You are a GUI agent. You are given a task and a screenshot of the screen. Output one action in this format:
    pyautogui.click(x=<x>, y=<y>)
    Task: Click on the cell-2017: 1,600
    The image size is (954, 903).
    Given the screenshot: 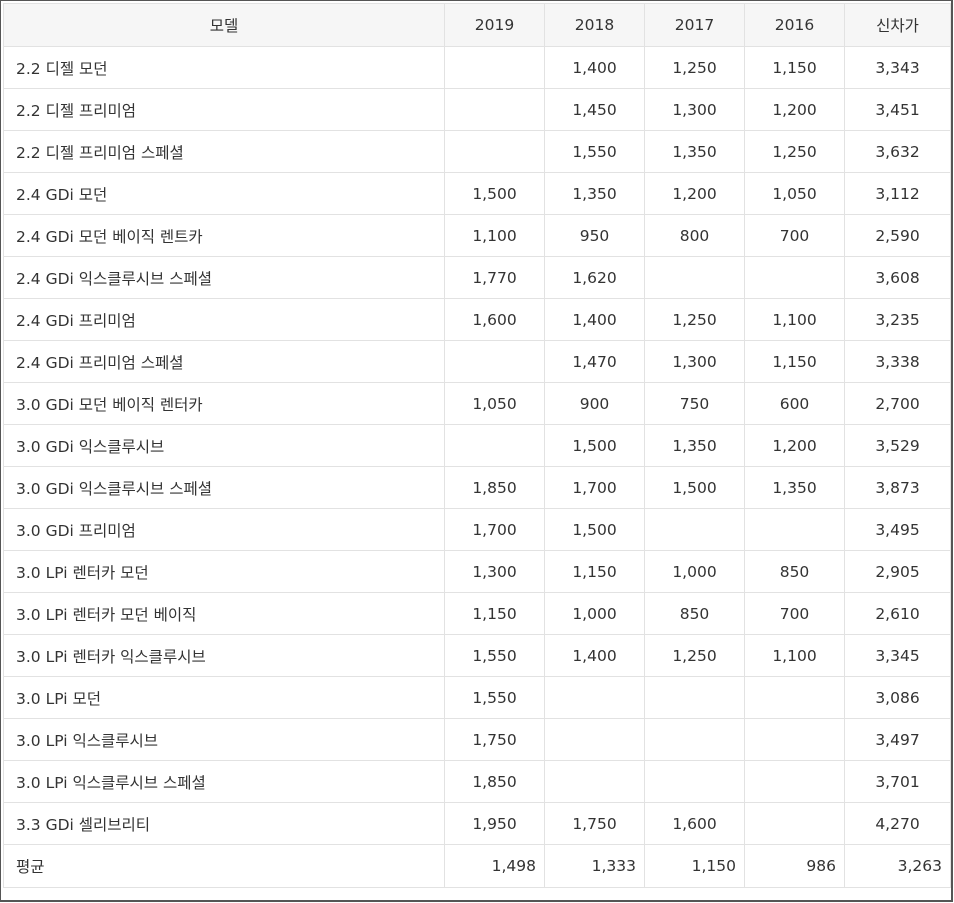 What is the action you would take?
    pyautogui.click(x=694, y=823)
    